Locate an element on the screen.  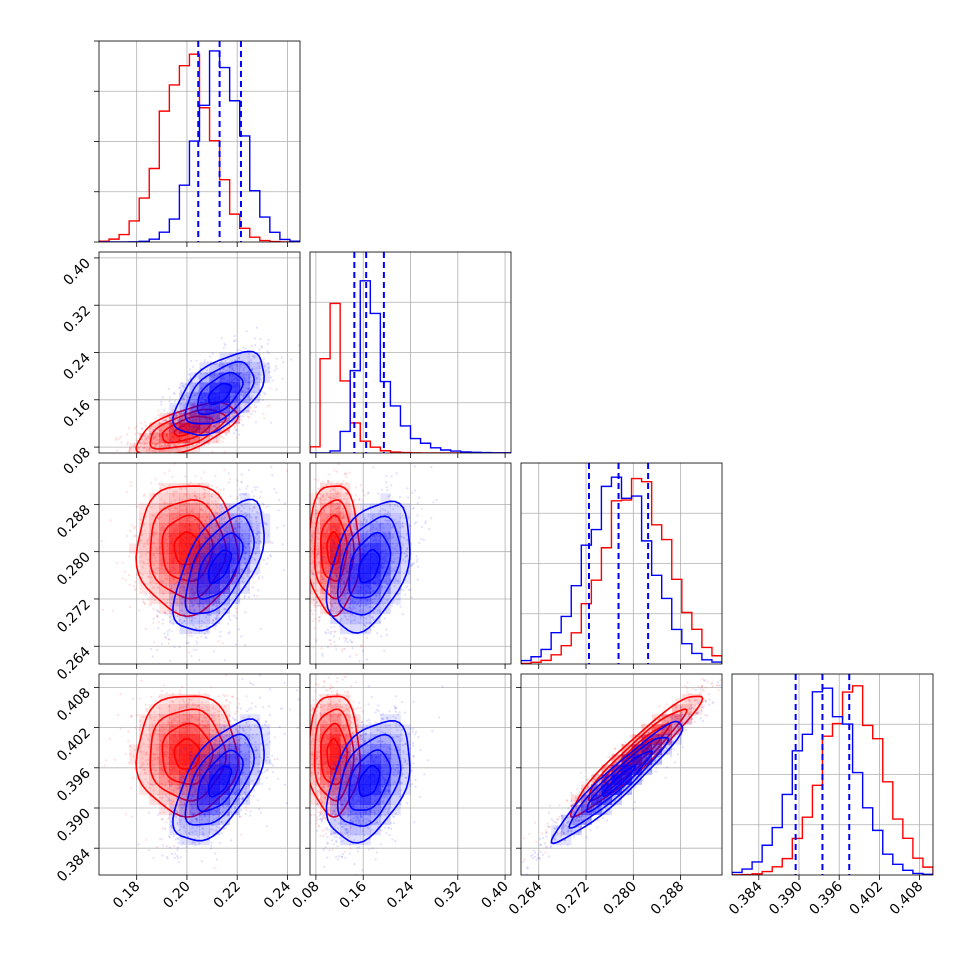
y-tick-label: 0.288 is located at coordinates (74, 522).